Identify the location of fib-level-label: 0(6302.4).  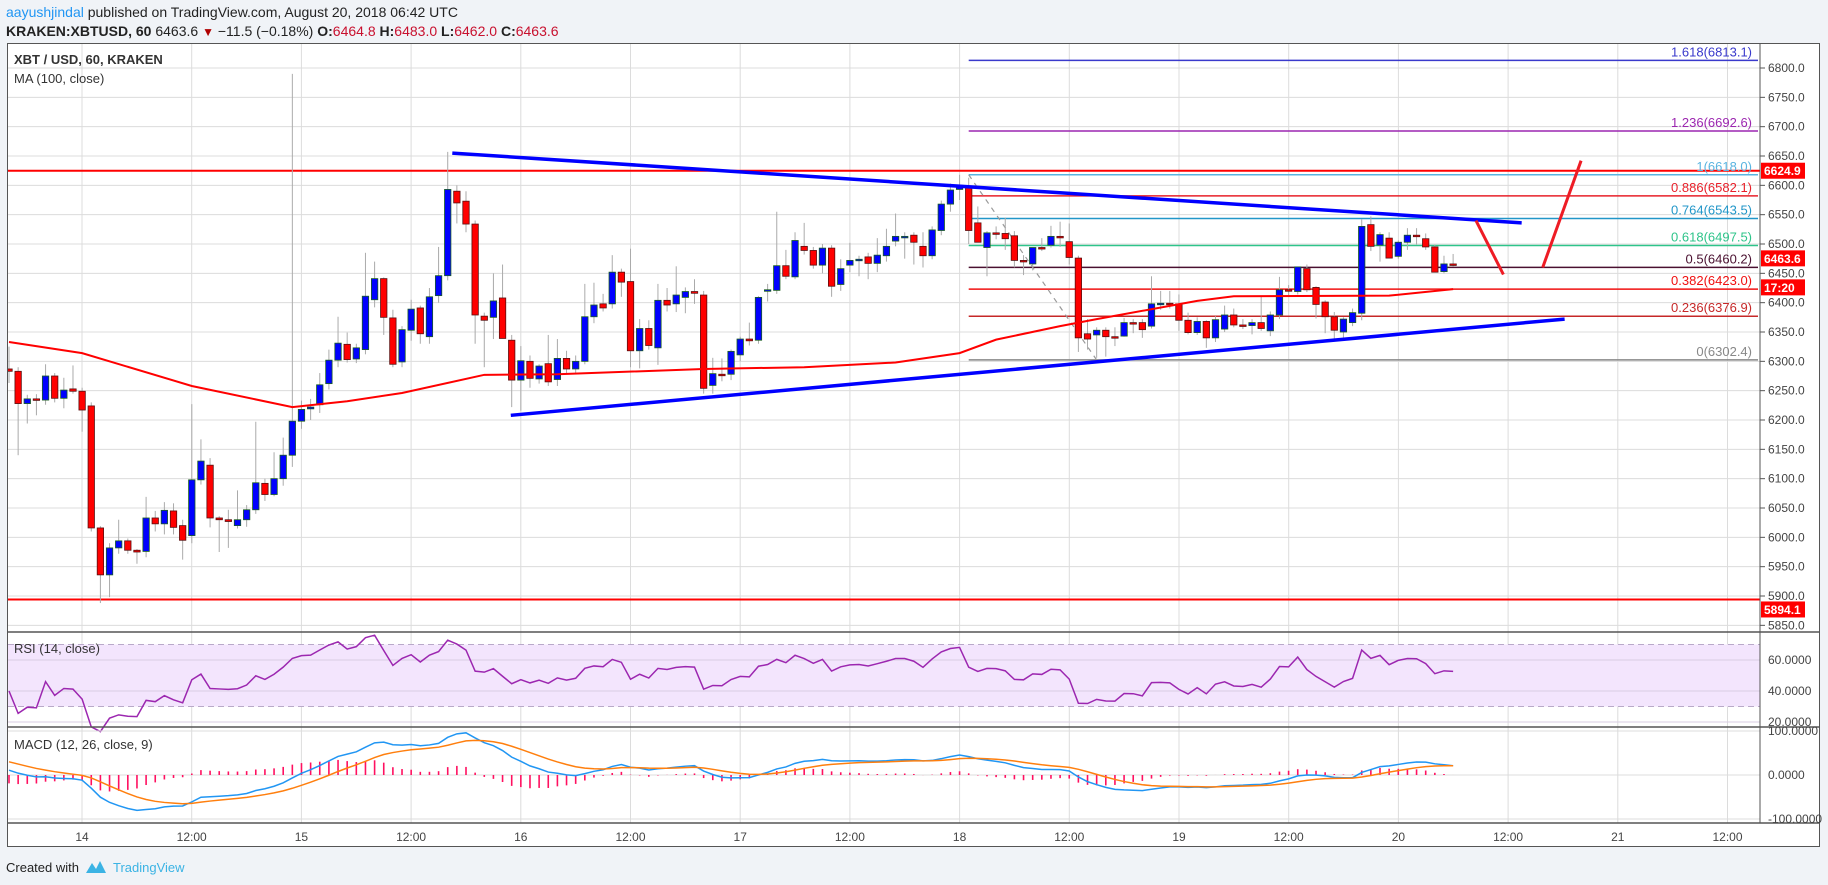
(1724, 351).